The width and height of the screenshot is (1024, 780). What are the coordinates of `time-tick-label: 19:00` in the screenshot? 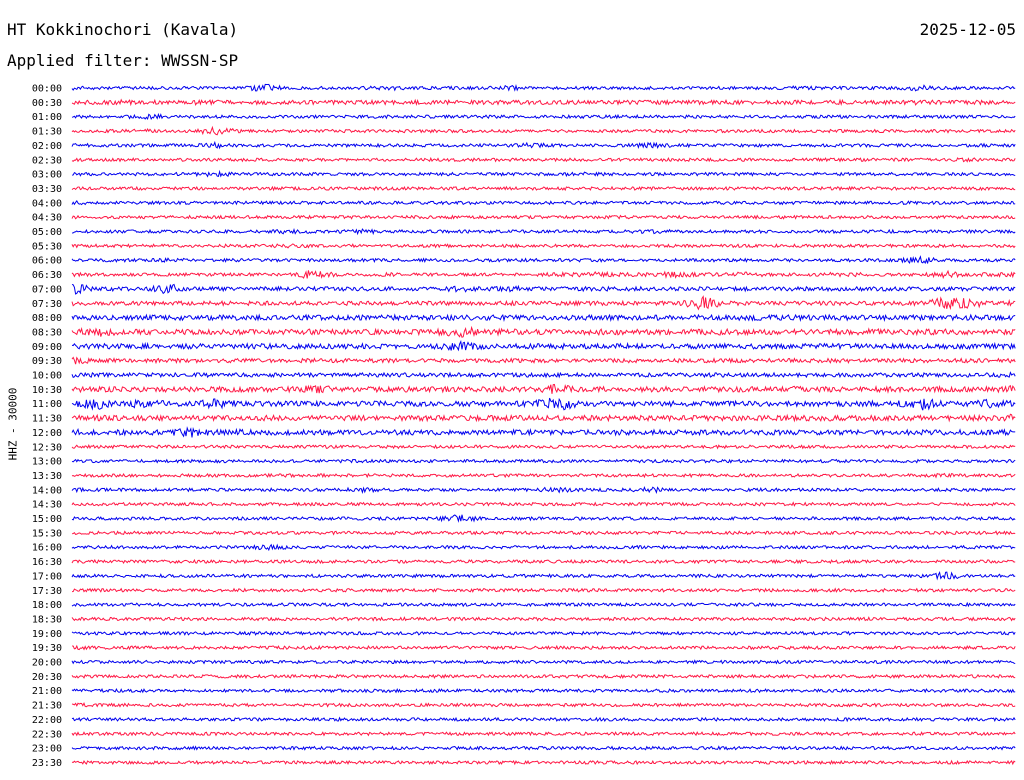 It's located at (47, 634).